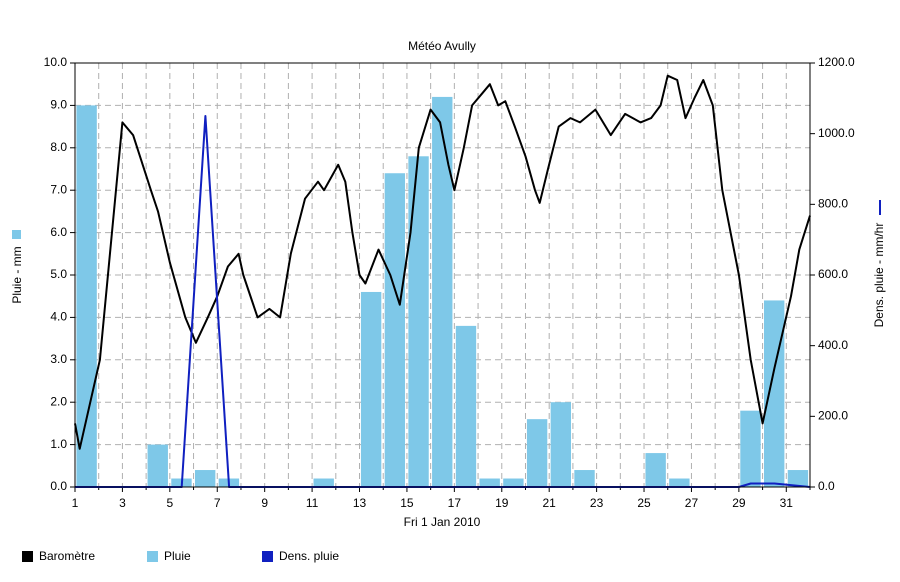  What do you see at coordinates (833, 345) in the screenshot?
I see `y2-tick-label: 400.0` at bounding box center [833, 345].